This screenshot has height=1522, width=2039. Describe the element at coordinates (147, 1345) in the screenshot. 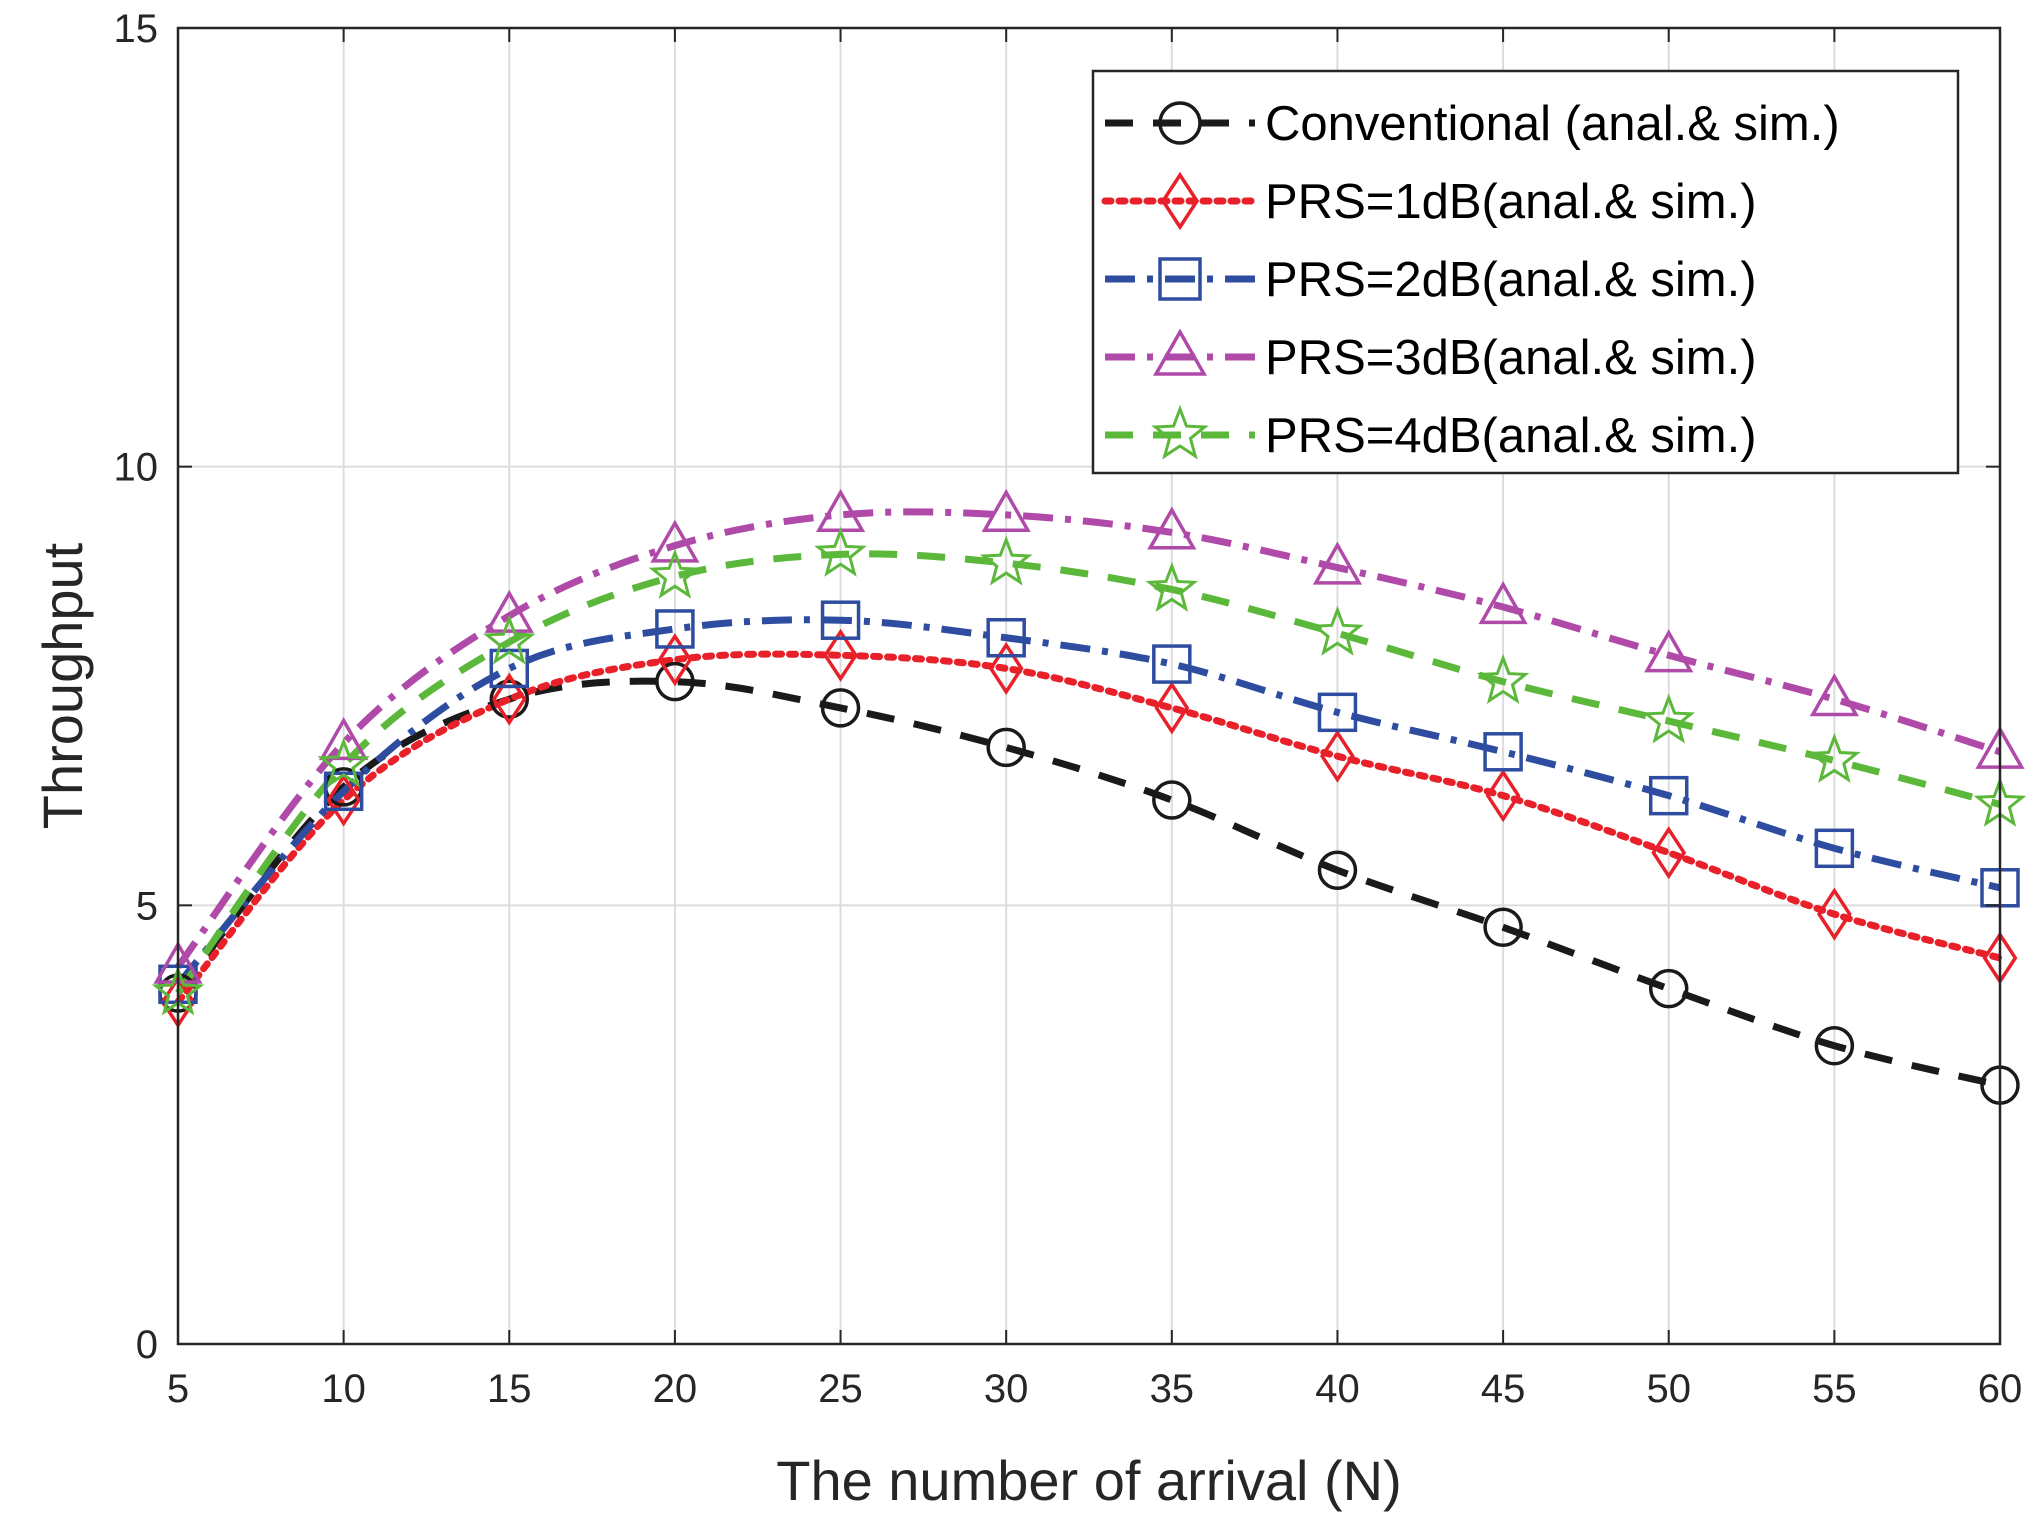

I see `y-tick-label: 0` at that location.